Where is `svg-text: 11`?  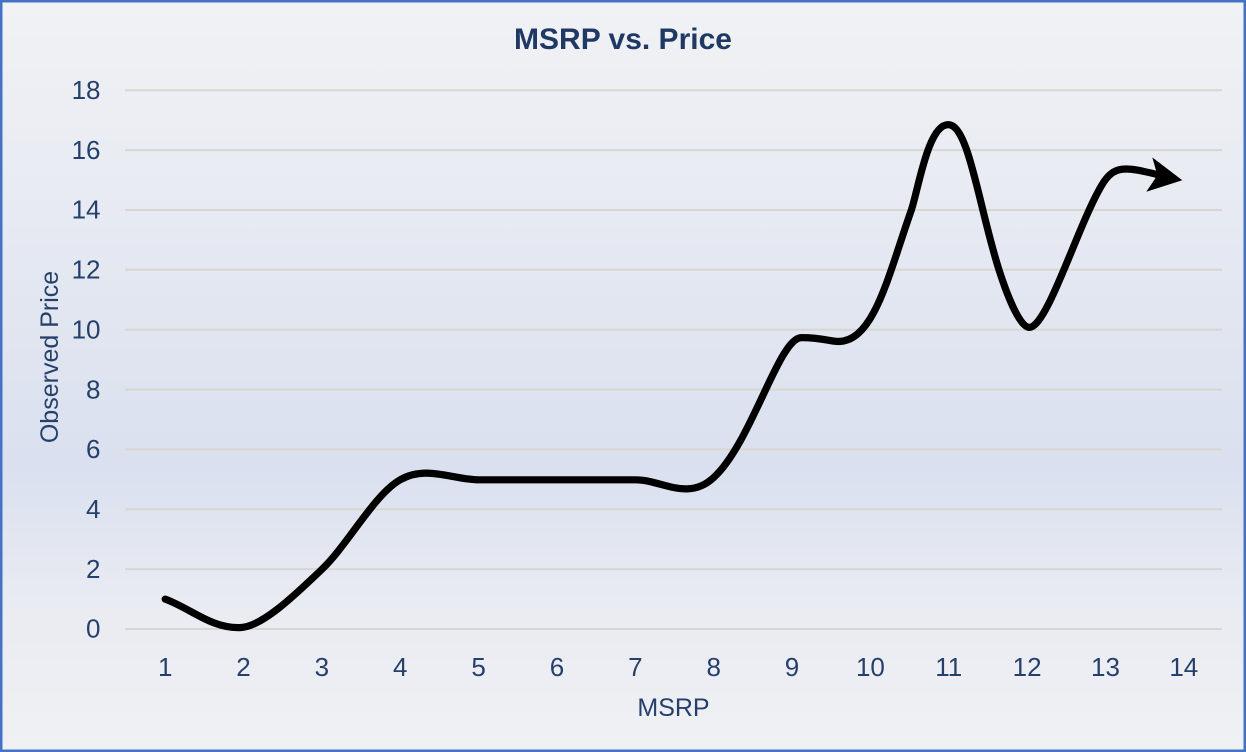 svg-text: 11 is located at coordinates (948, 667).